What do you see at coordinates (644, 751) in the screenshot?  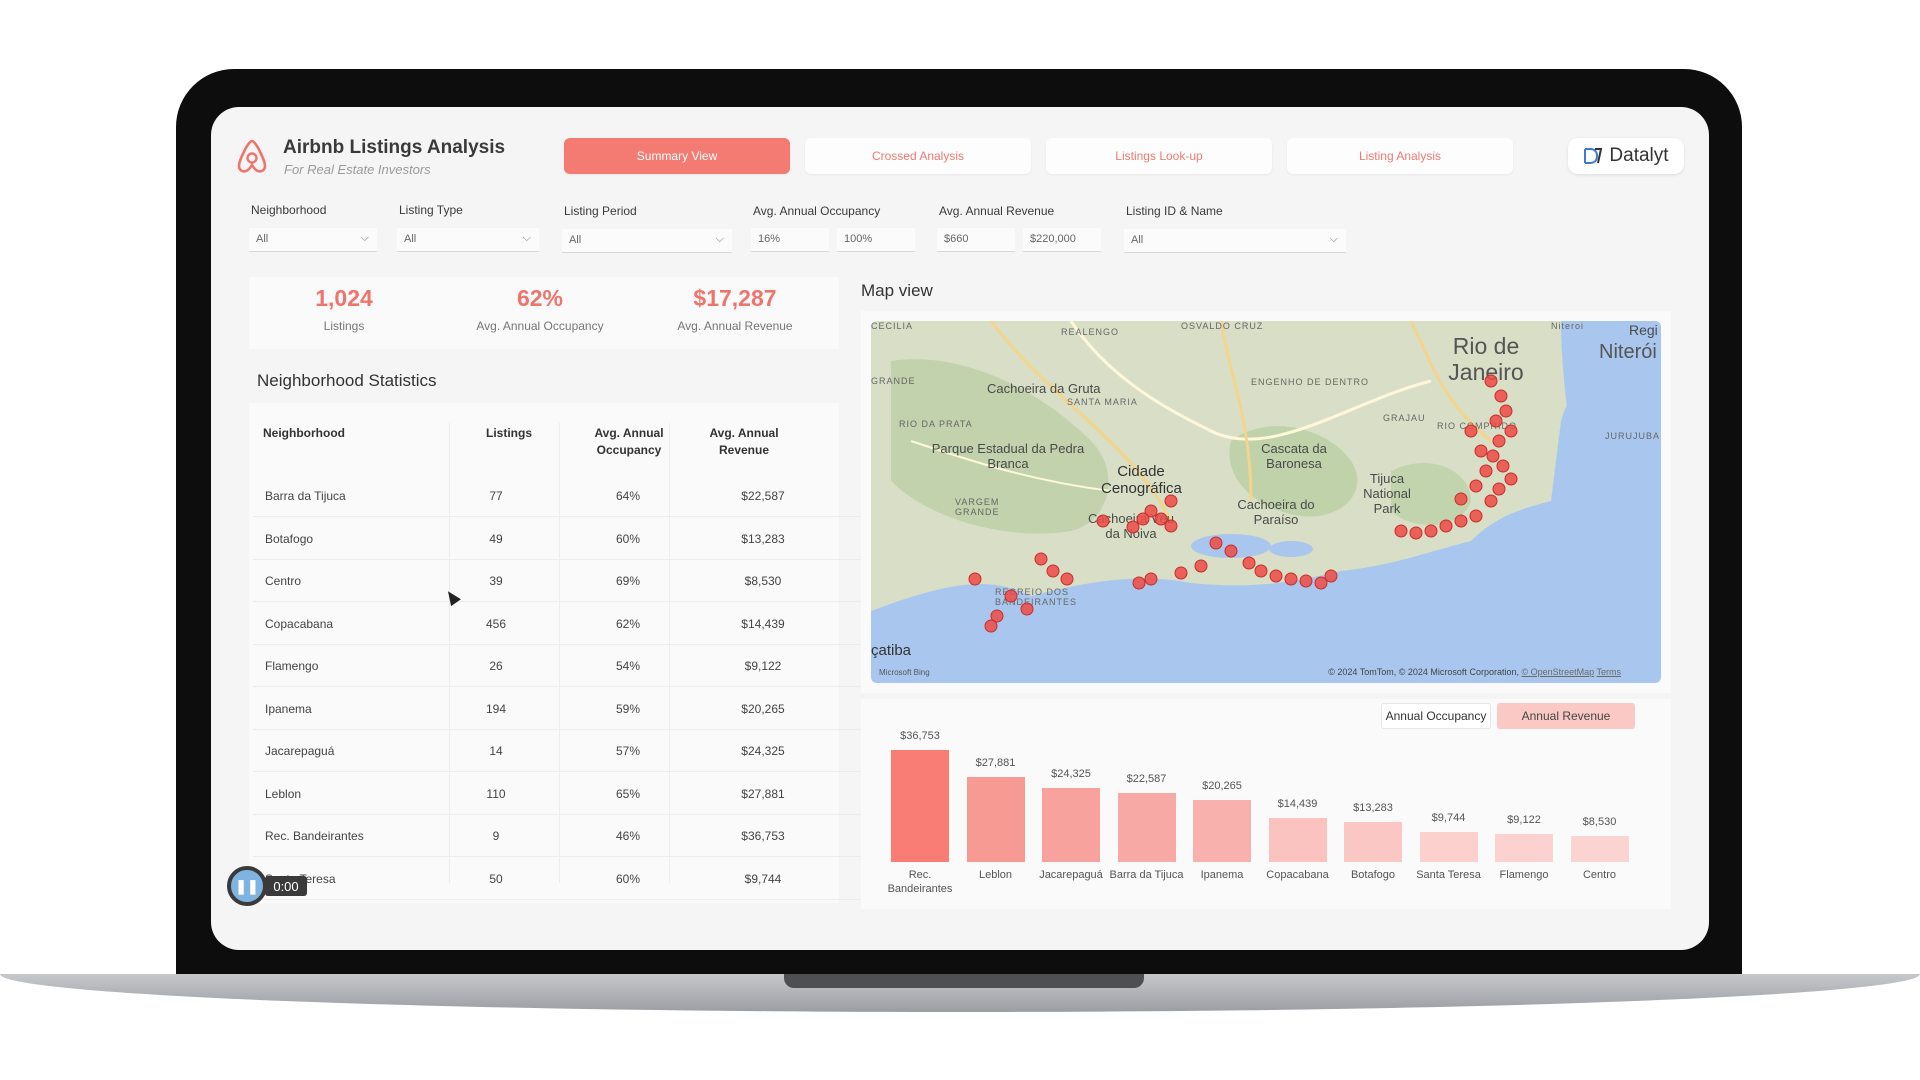 I see `table-row: Jacarepaguá 14 57% $24,325` at bounding box center [644, 751].